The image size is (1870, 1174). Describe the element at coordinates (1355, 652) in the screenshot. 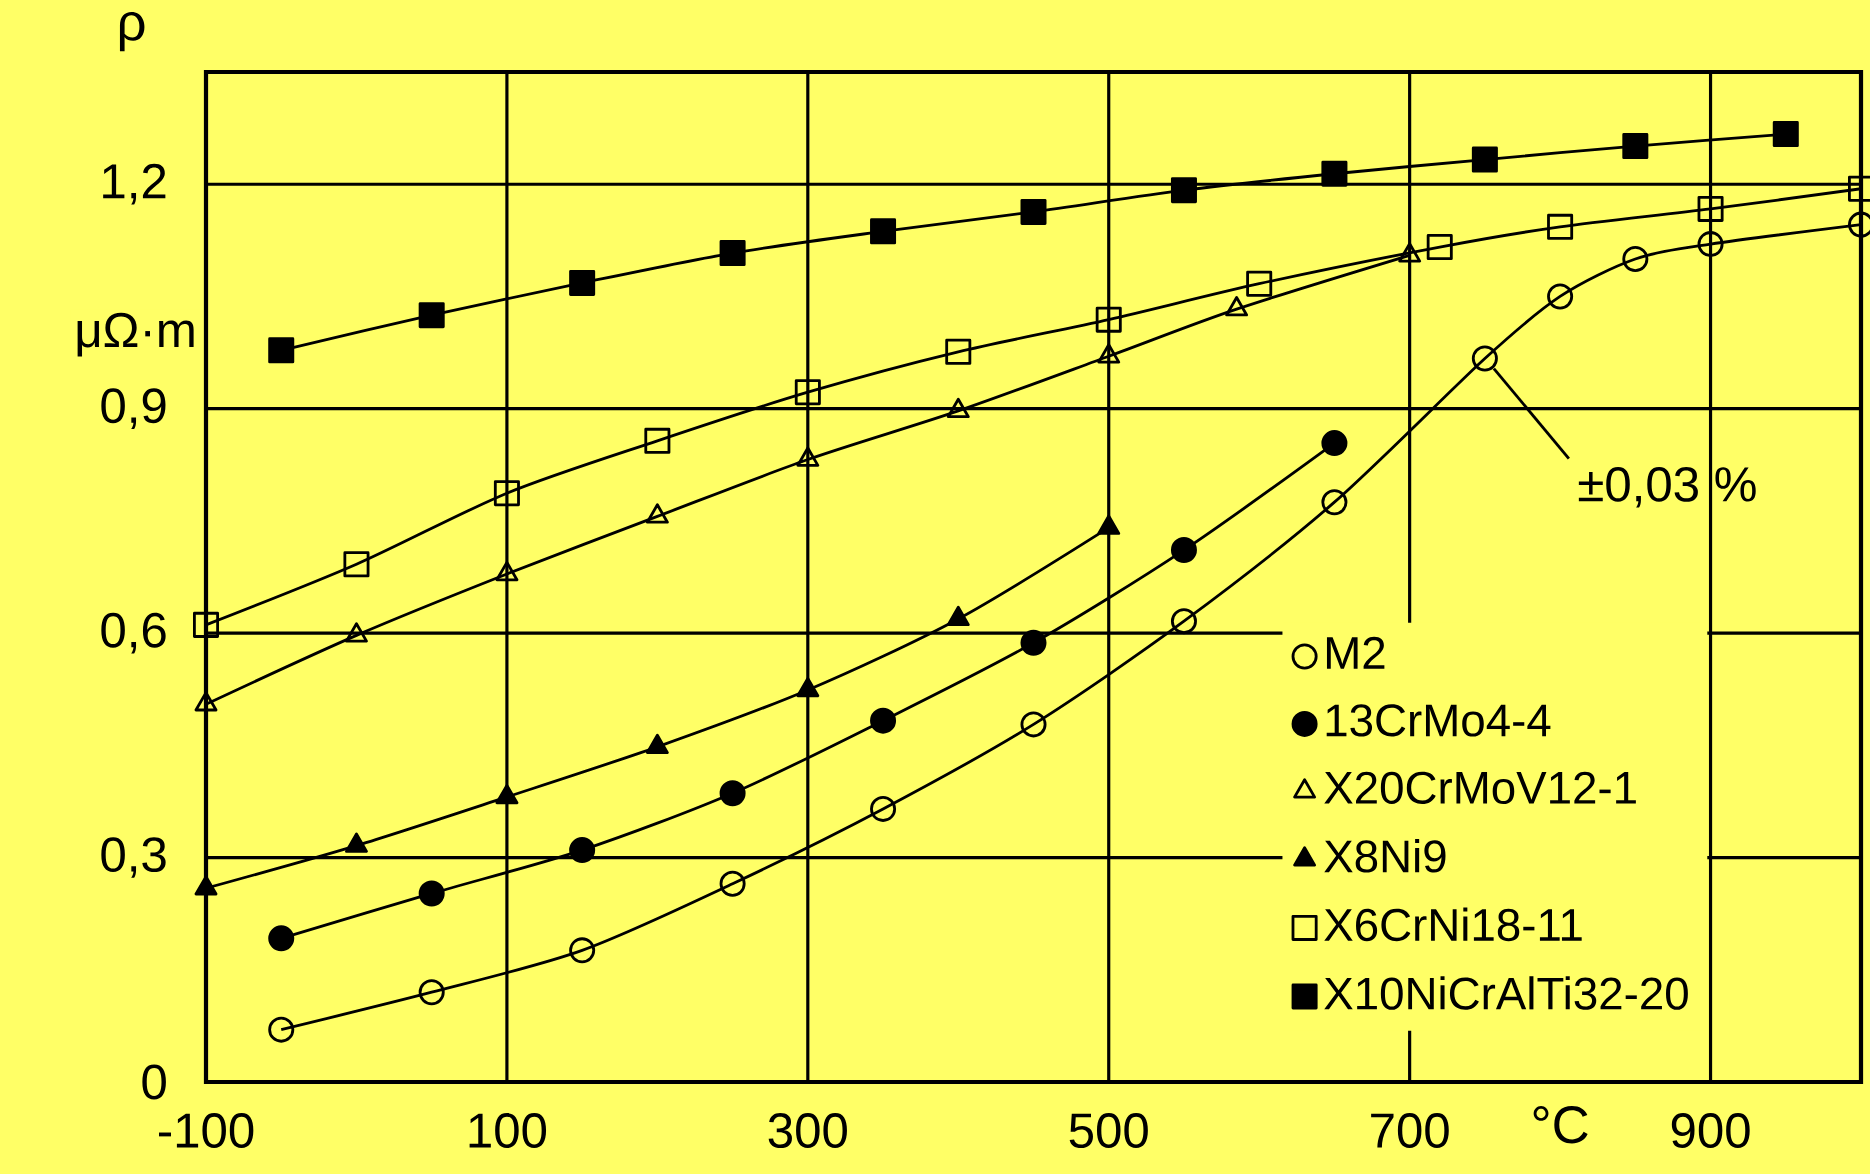

I see `legend-label: M2` at that location.